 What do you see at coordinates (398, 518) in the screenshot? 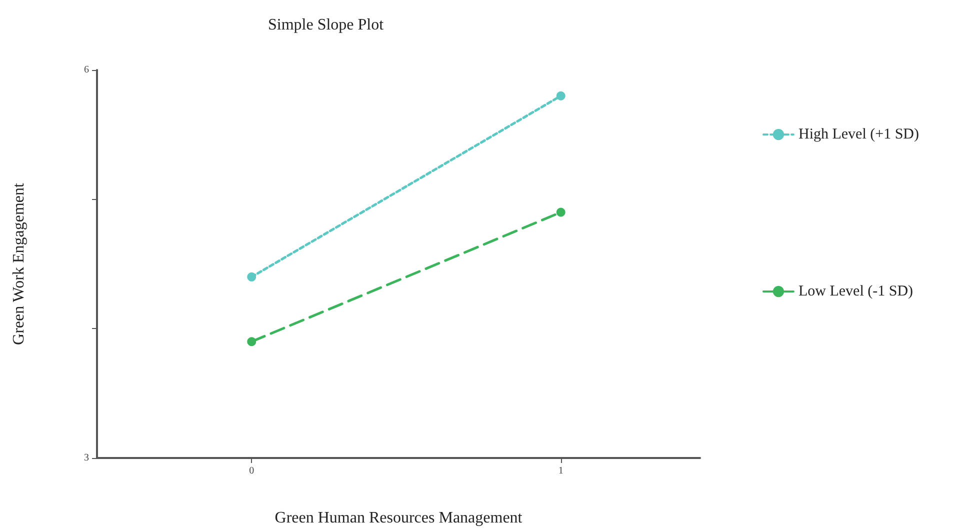
I see `x-axis-title: Green Human Resources Management` at bounding box center [398, 518].